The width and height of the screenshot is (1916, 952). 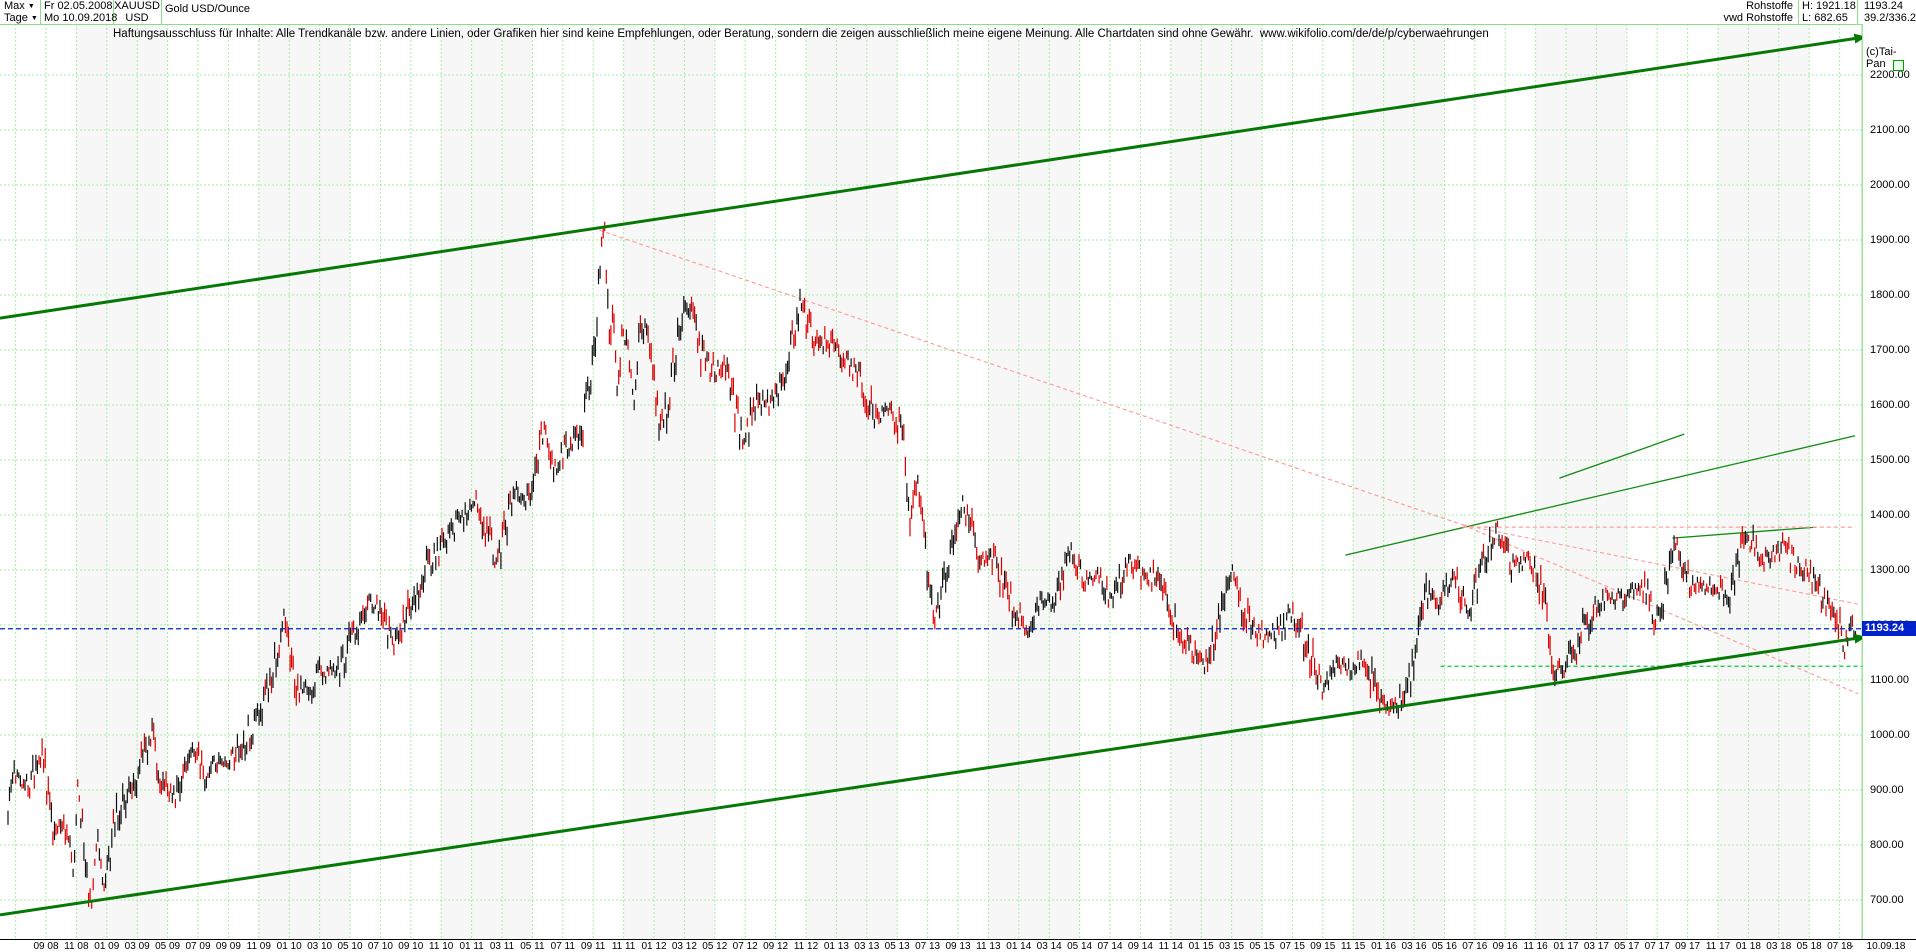 I want to click on y-axis-label: 700.00, so click(x=1887, y=900).